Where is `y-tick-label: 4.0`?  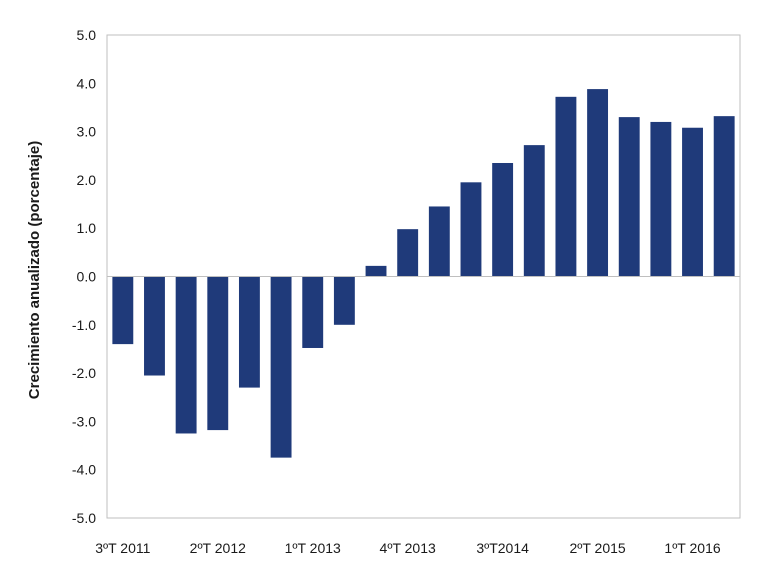
y-tick-label: 4.0 is located at coordinates (87, 83).